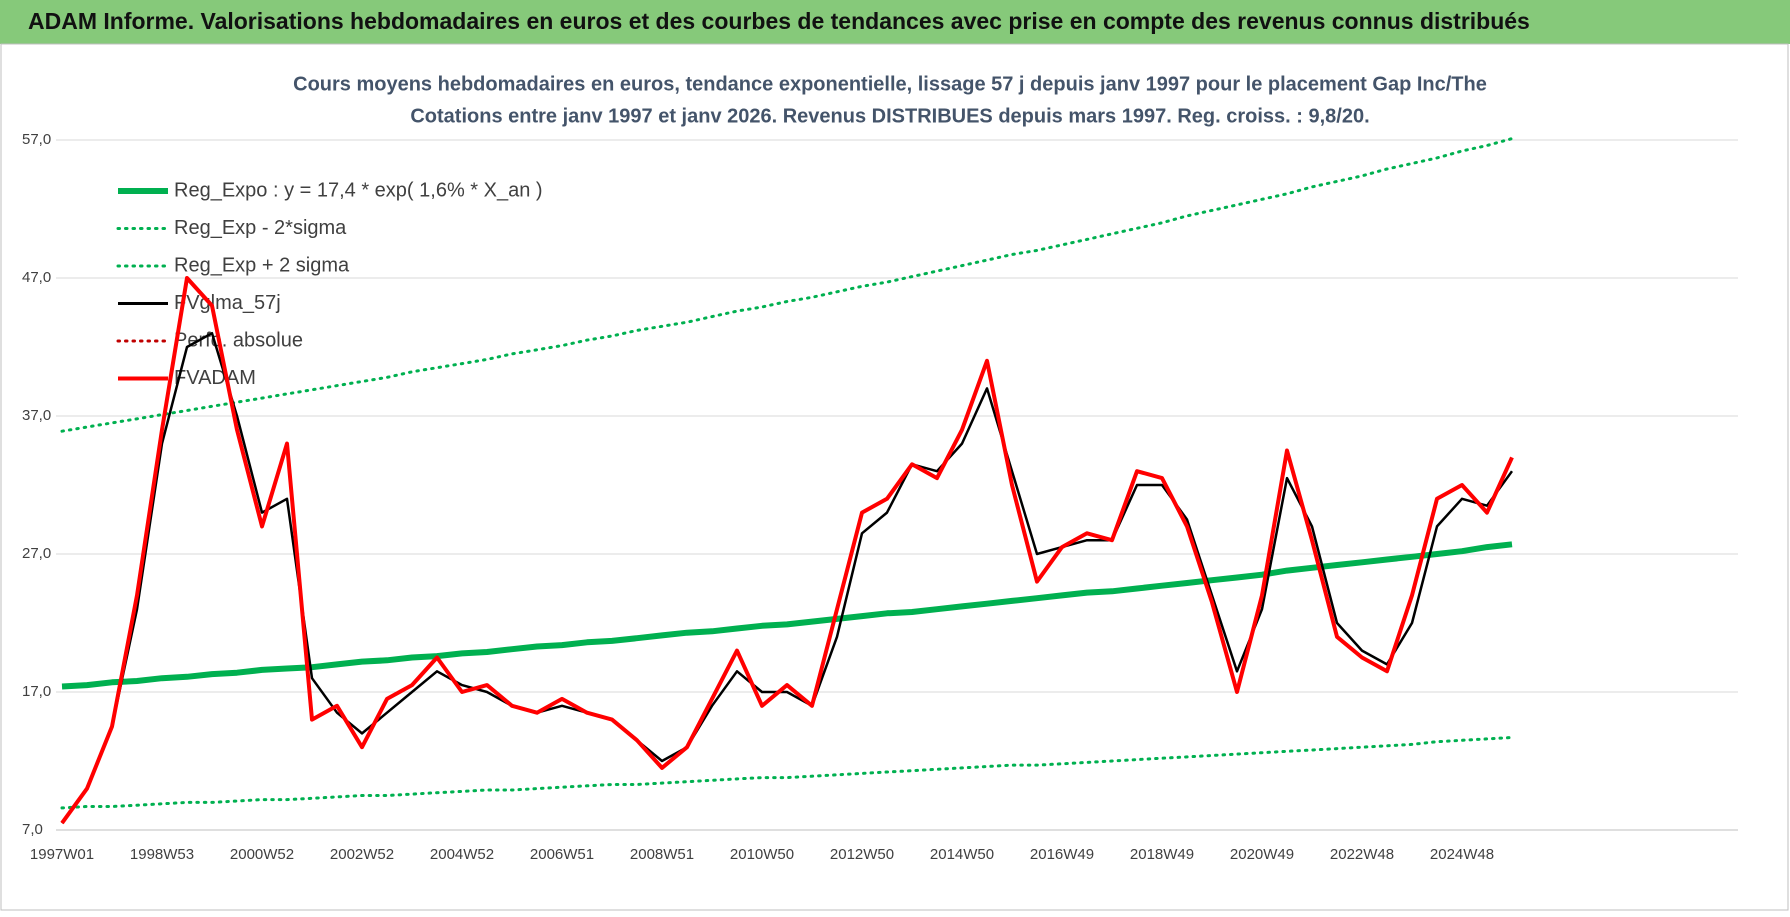 The width and height of the screenshot is (1790, 917). What do you see at coordinates (762, 854) in the screenshot?
I see `x-tick-label: 2010W50` at bounding box center [762, 854].